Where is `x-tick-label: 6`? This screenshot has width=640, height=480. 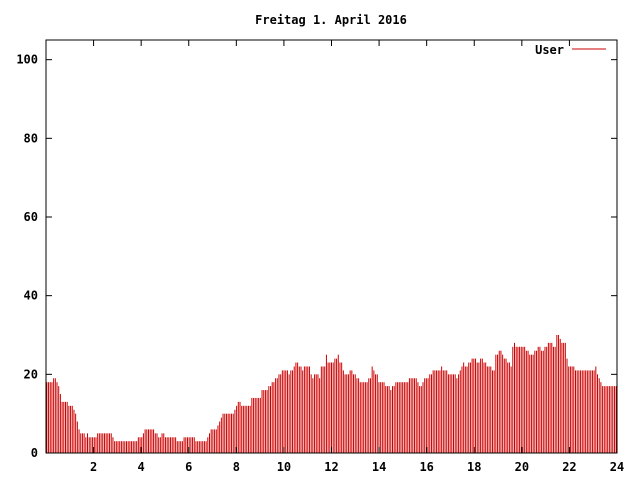 x-tick-label: 6 is located at coordinates (188, 467).